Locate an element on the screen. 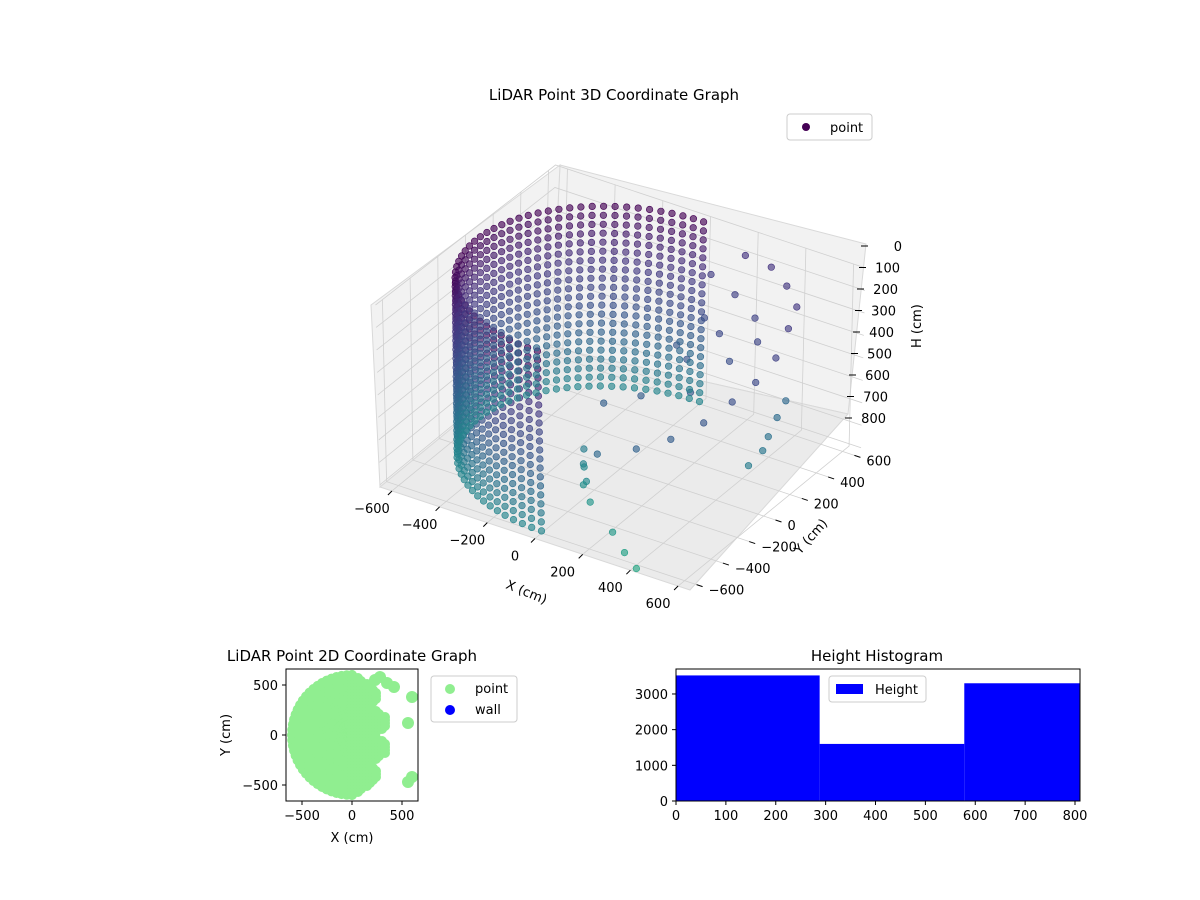 The image size is (1200, 900). y-axis-2d-label: Y (cm) is located at coordinates (226, 735).